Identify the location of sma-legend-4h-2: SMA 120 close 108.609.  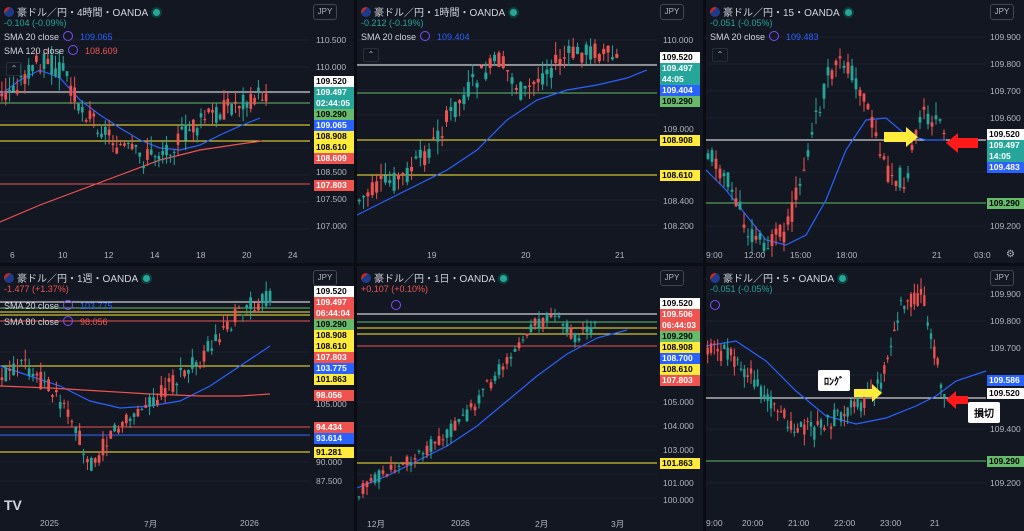
(61, 50).